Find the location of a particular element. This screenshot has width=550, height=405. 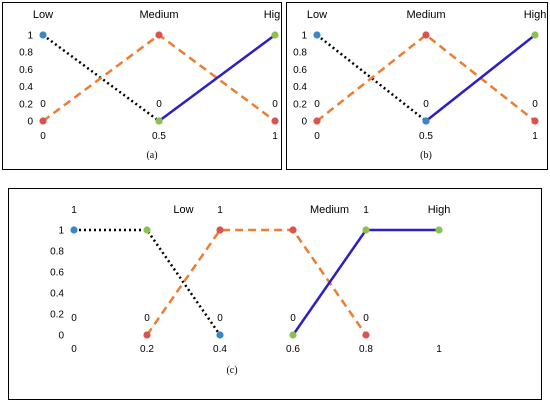

panel-caption: (b) is located at coordinates (426, 155).